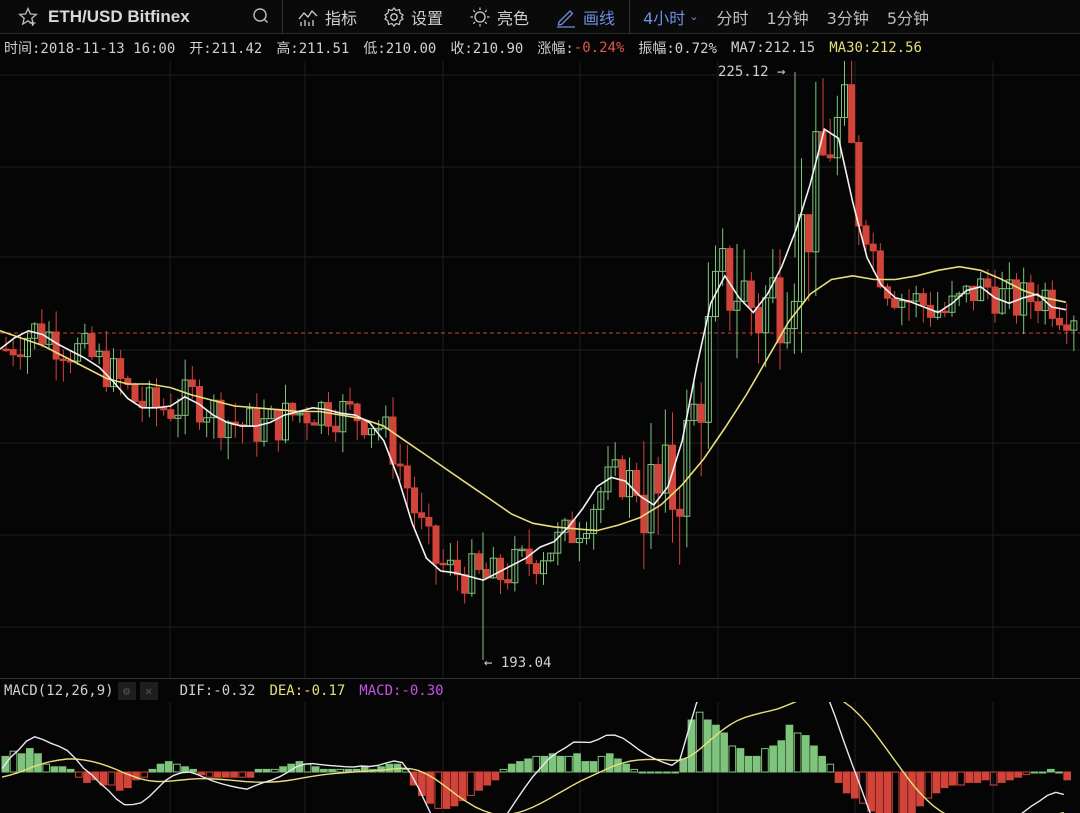 The height and width of the screenshot is (813, 1080). I want to click on info-close: 收:210.90, so click(487, 49).